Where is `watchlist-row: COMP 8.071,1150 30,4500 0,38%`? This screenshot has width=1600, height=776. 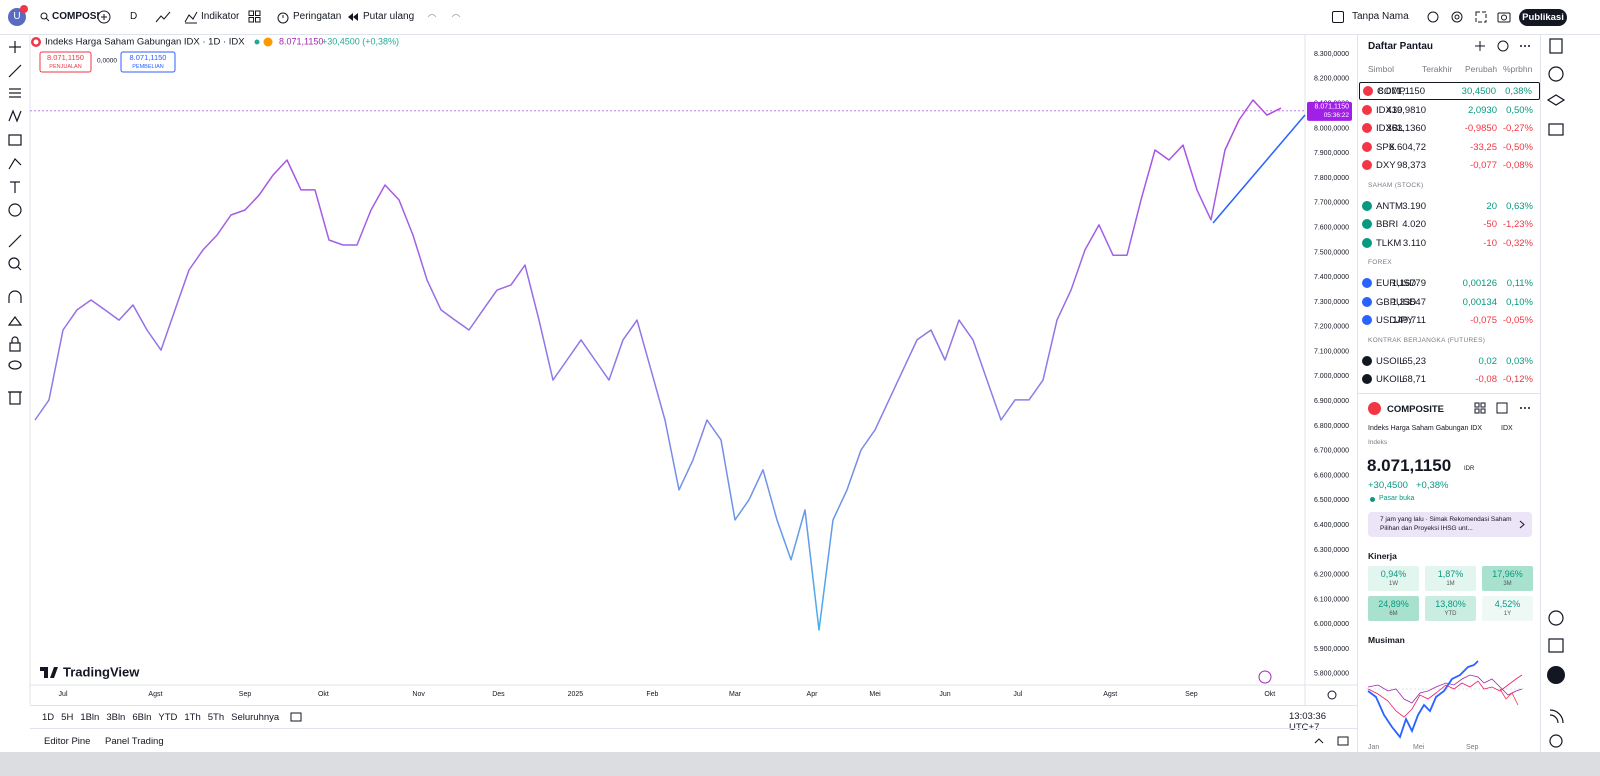
watchlist-row: COMP 8.071,1150 30,4500 0,38% is located at coordinates (1449, 91).